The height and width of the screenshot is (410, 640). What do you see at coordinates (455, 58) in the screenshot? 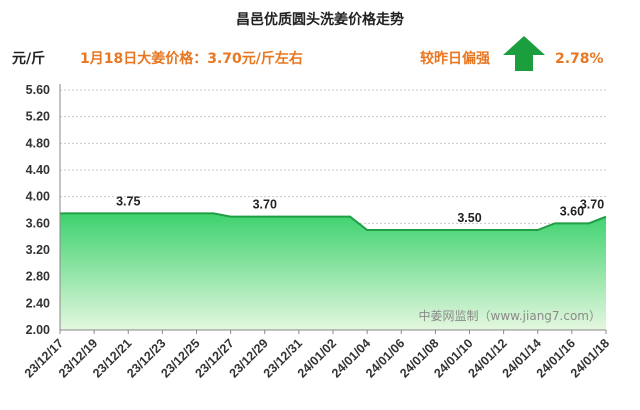
I see `compare-label: 较昨日偏强` at bounding box center [455, 58].